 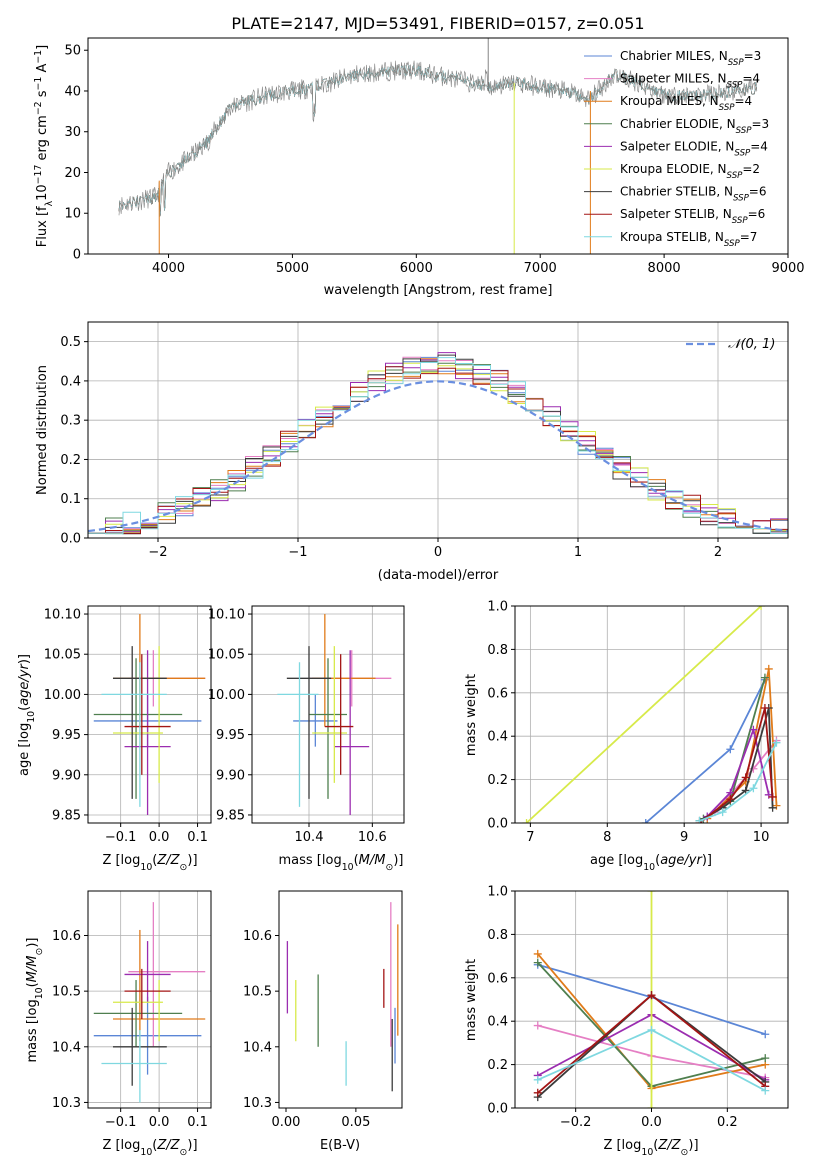 I want to click on y-tick-label: 0, so click(x=77, y=255).